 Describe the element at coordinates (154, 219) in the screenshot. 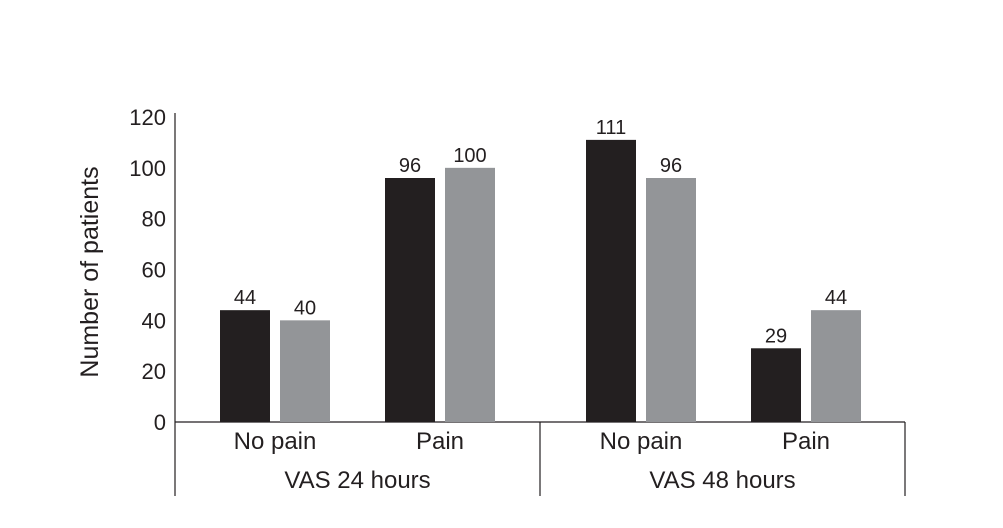

I see `y-tick-label: 80` at that location.